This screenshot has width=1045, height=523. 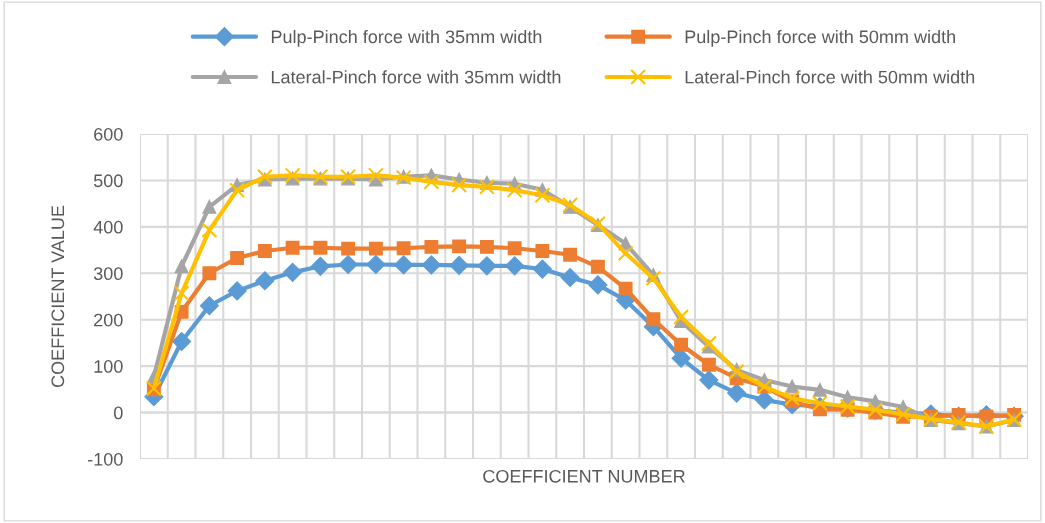 I want to click on legend-label: Pulp-Pinch force with 50mm width, so click(x=820, y=38).